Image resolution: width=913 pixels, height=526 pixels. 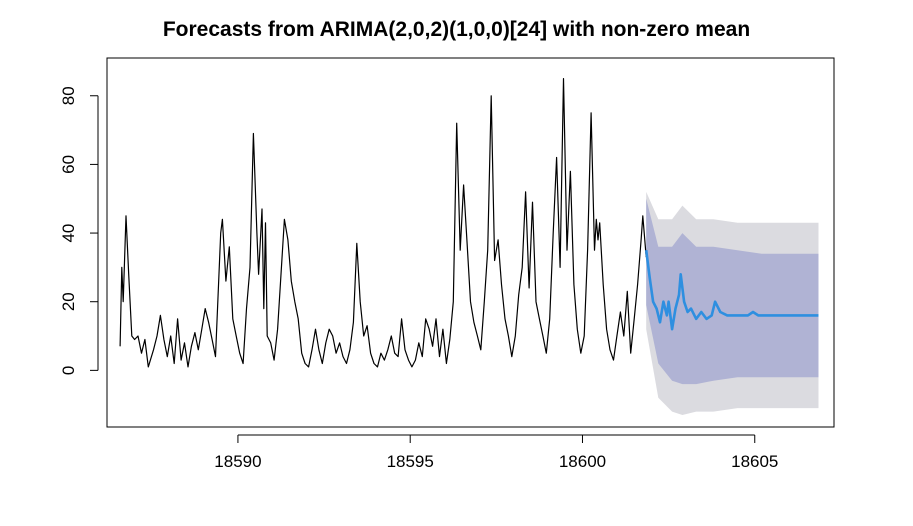 What do you see at coordinates (410, 461) in the screenshot?
I see `x-tick-label: 18595` at bounding box center [410, 461].